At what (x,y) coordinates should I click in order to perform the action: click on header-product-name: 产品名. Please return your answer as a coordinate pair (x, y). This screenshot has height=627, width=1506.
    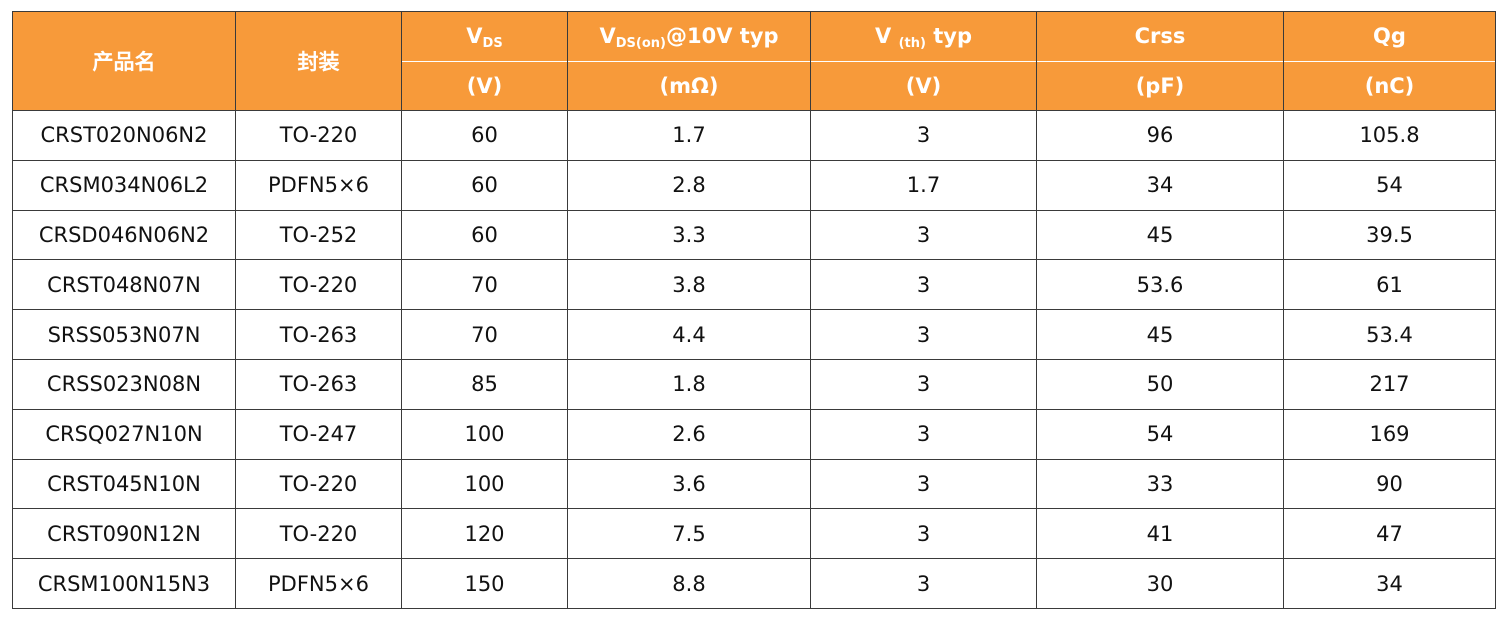
    Looking at the image, I should click on (124, 61).